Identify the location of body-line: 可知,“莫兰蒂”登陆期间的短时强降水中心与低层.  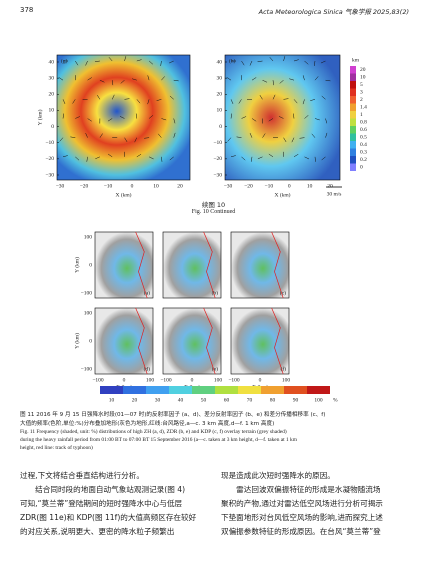
(101, 503).